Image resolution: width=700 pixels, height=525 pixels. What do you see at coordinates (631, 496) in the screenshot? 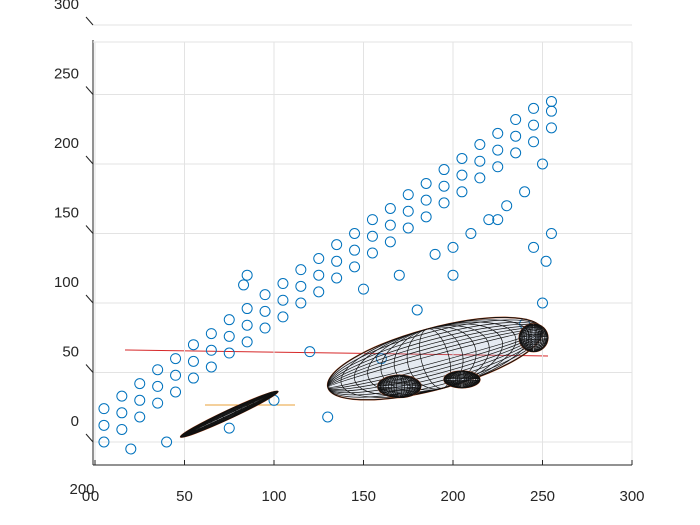
I see `x-tick-label: 300` at bounding box center [631, 496].